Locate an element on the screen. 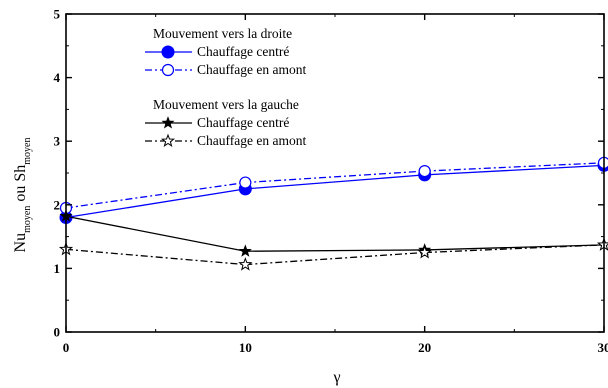  y-label-nu-subscript: moyen is located at coordinates (27, 219).